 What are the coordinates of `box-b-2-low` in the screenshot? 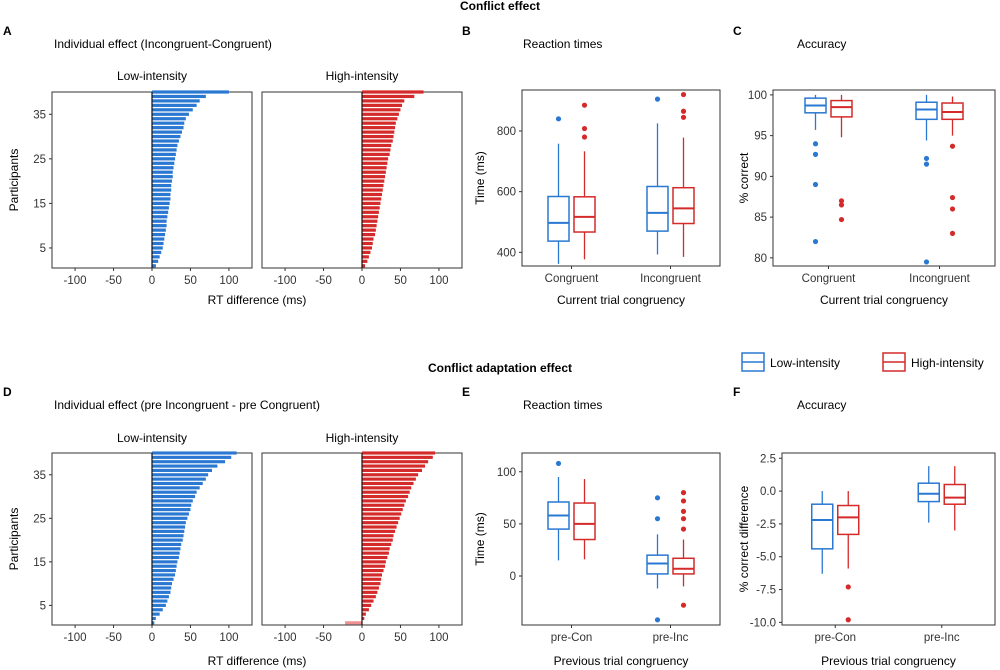 It's located at (657, 175).